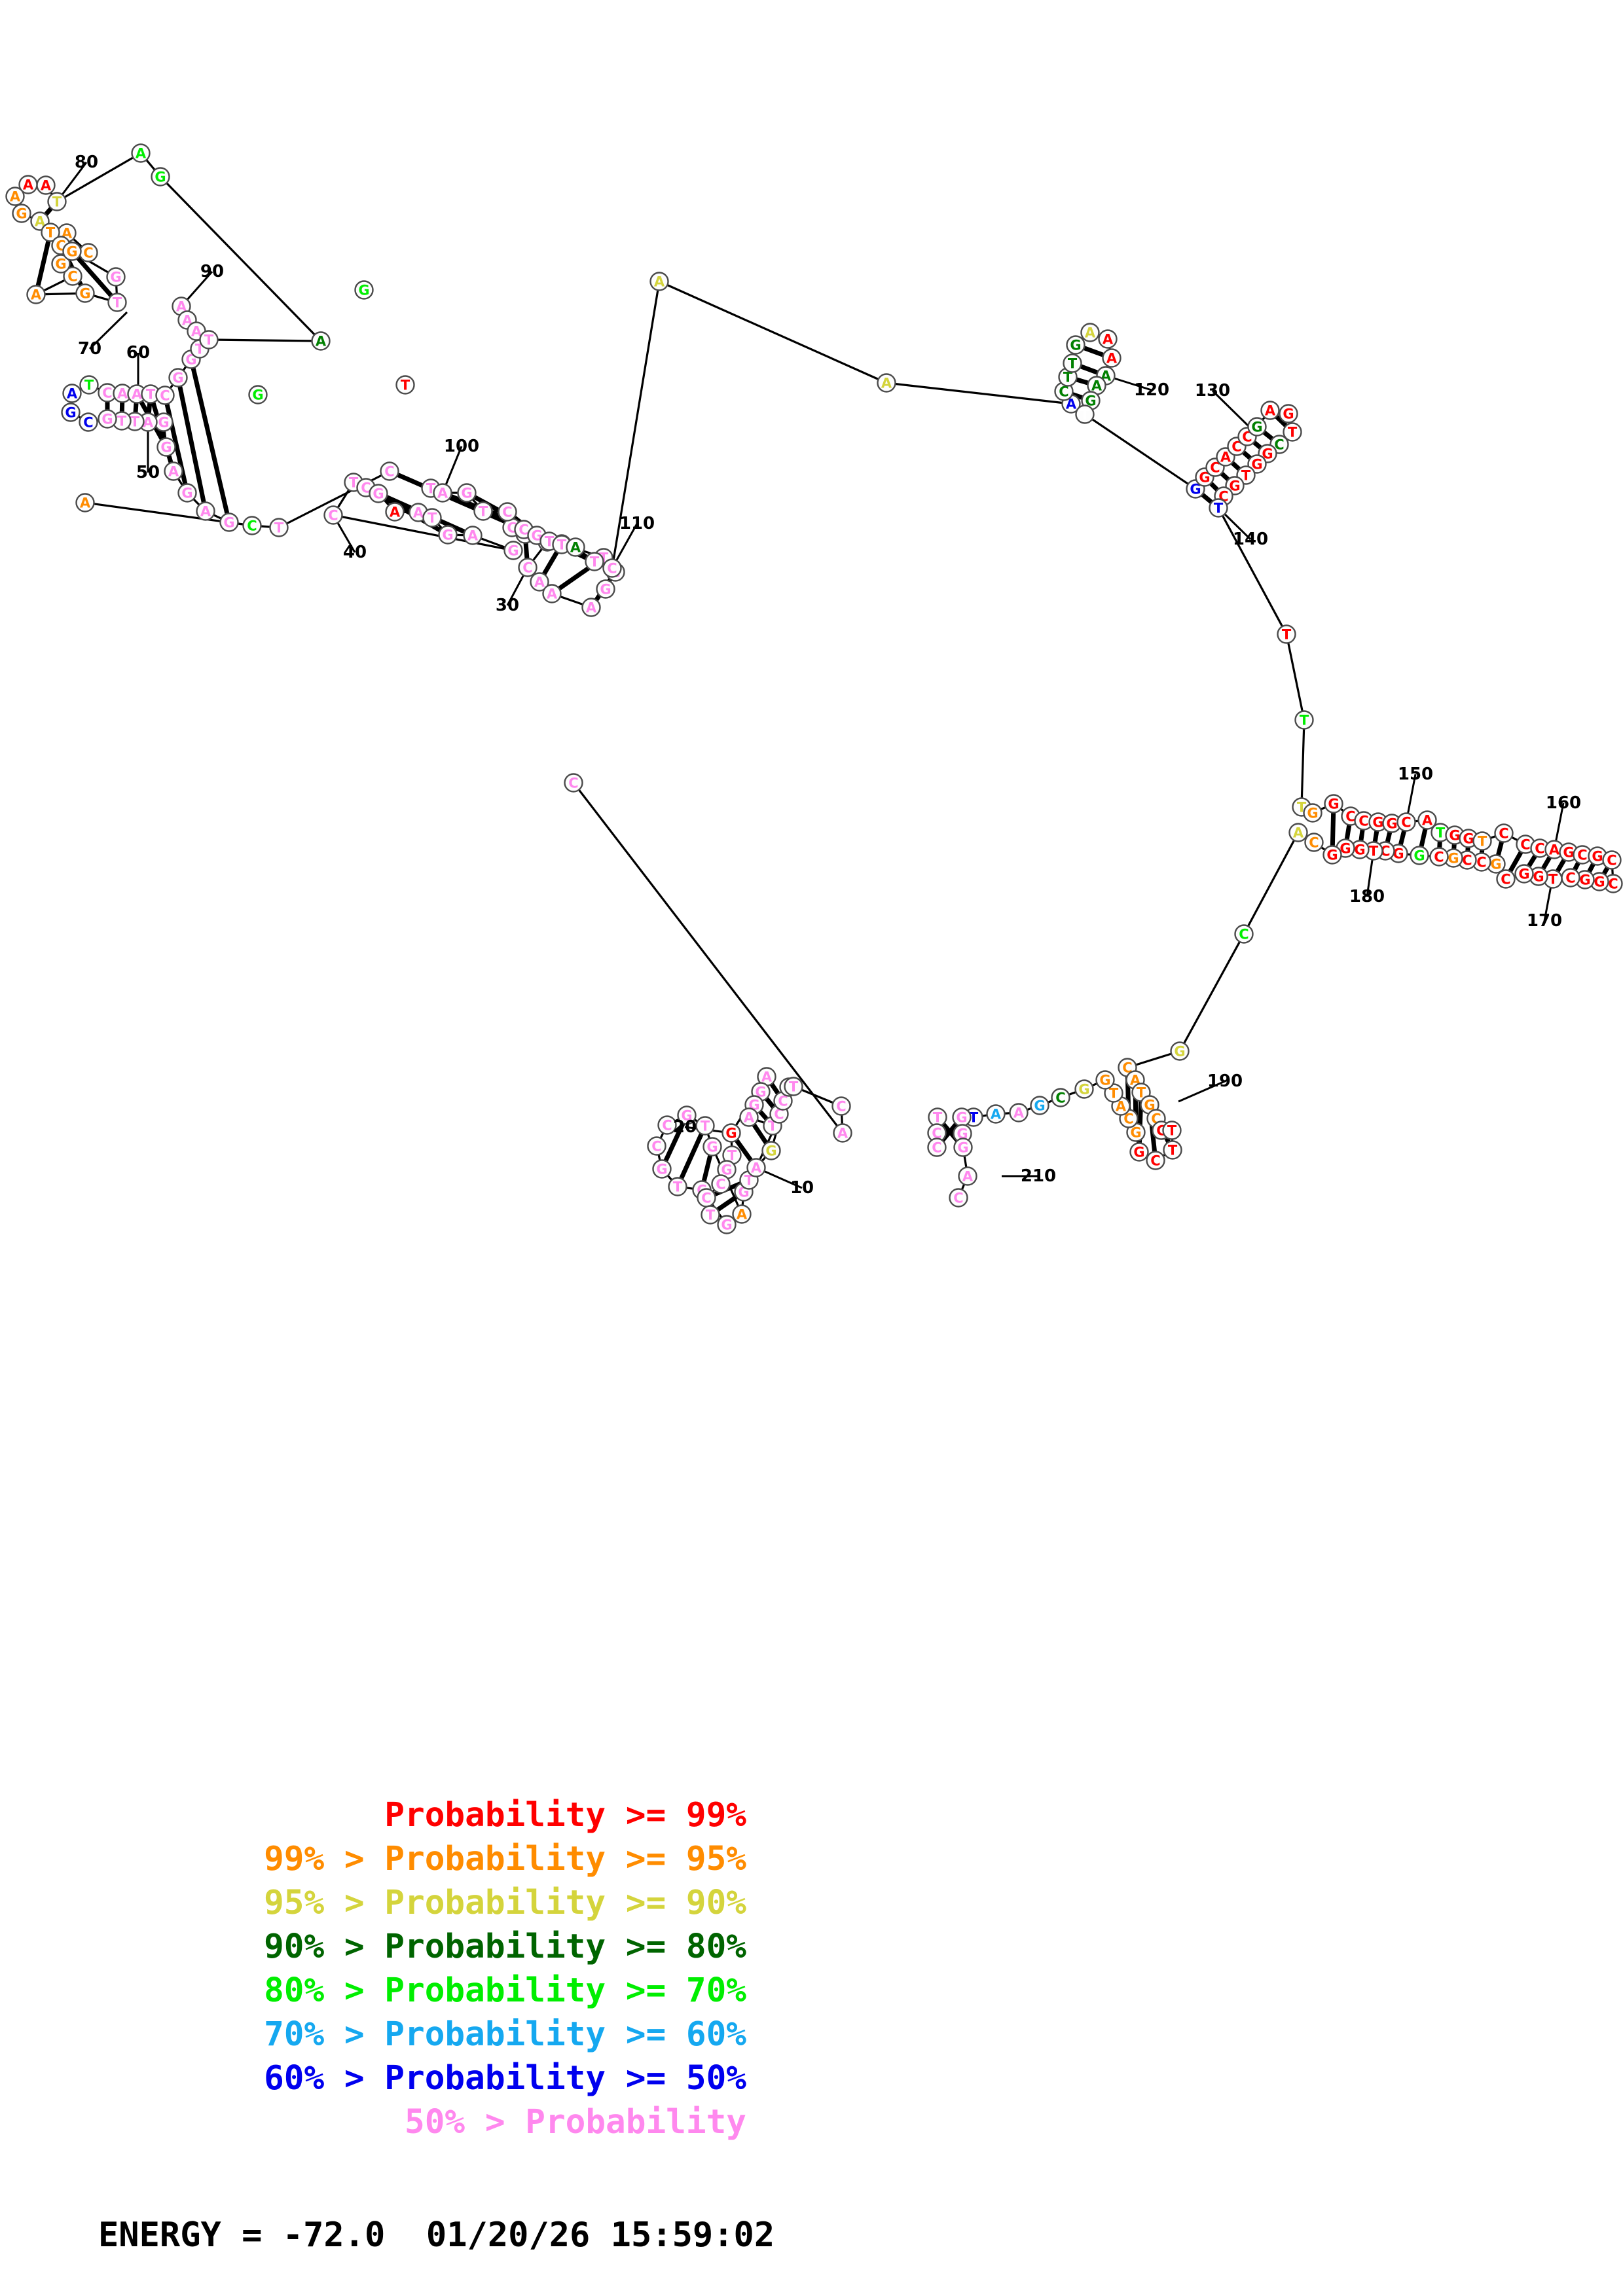 The image size is (1623, 2296). Describe the element at coordinates (1172, 1130) in the screenshot. I see `nucleotide-194: T` at that location.